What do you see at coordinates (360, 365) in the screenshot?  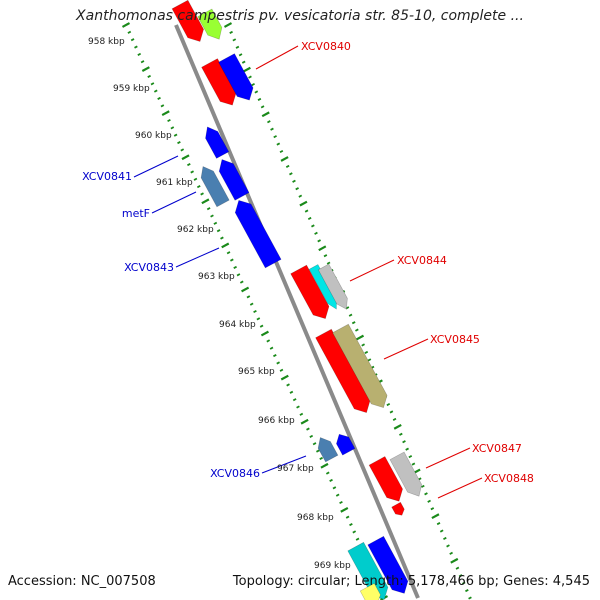 I see `gene-xcv0845` at bounding box center [360, 365].